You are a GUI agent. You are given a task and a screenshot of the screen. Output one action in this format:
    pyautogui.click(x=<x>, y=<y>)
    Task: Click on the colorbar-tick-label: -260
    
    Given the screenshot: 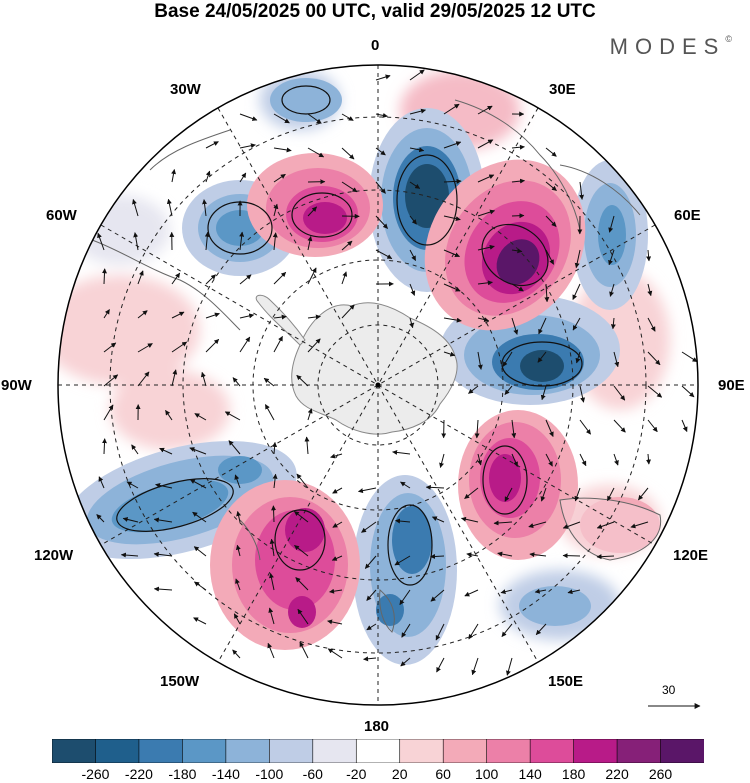 What is the action you would take?
    pyautogui.click(x=95, y=774)
    